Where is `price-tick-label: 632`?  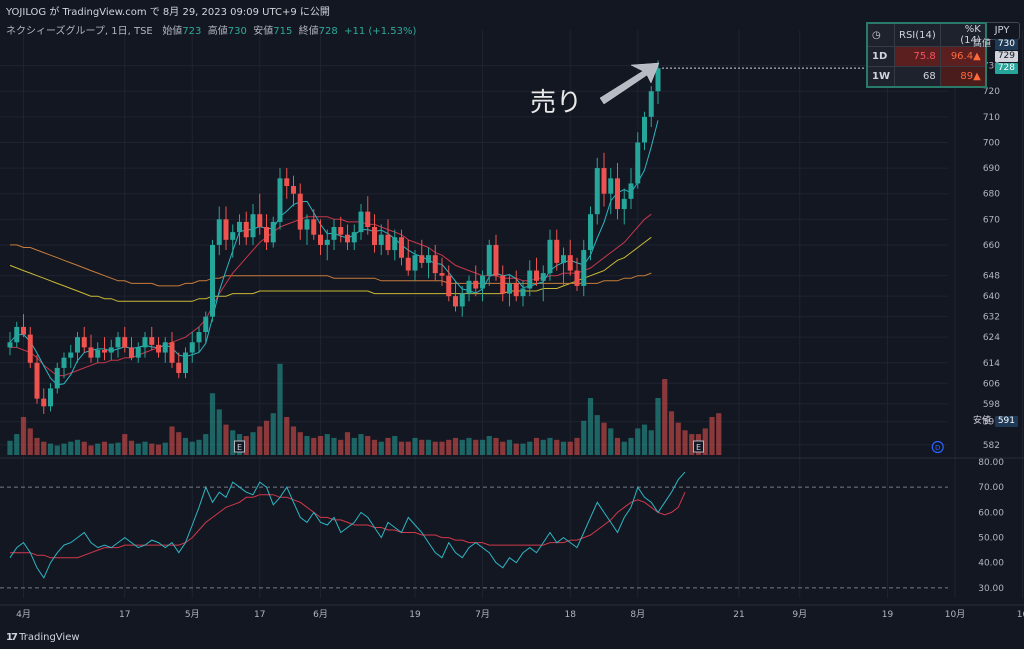
price-tick-label: 632 is located at coordinates (991, 318).